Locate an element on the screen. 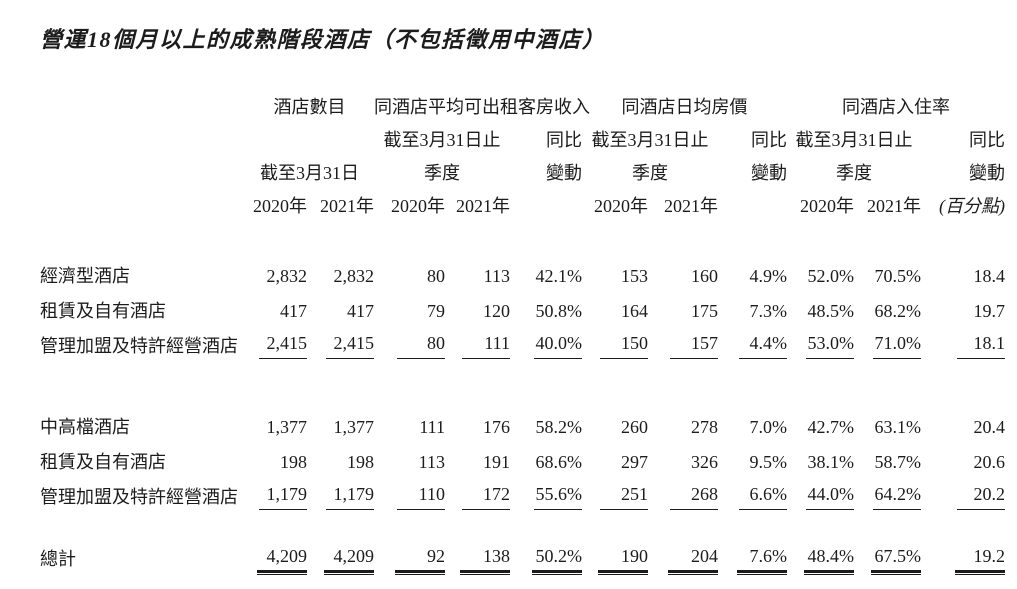  cell-value: 42.7% is located at coordinates (831, 426).